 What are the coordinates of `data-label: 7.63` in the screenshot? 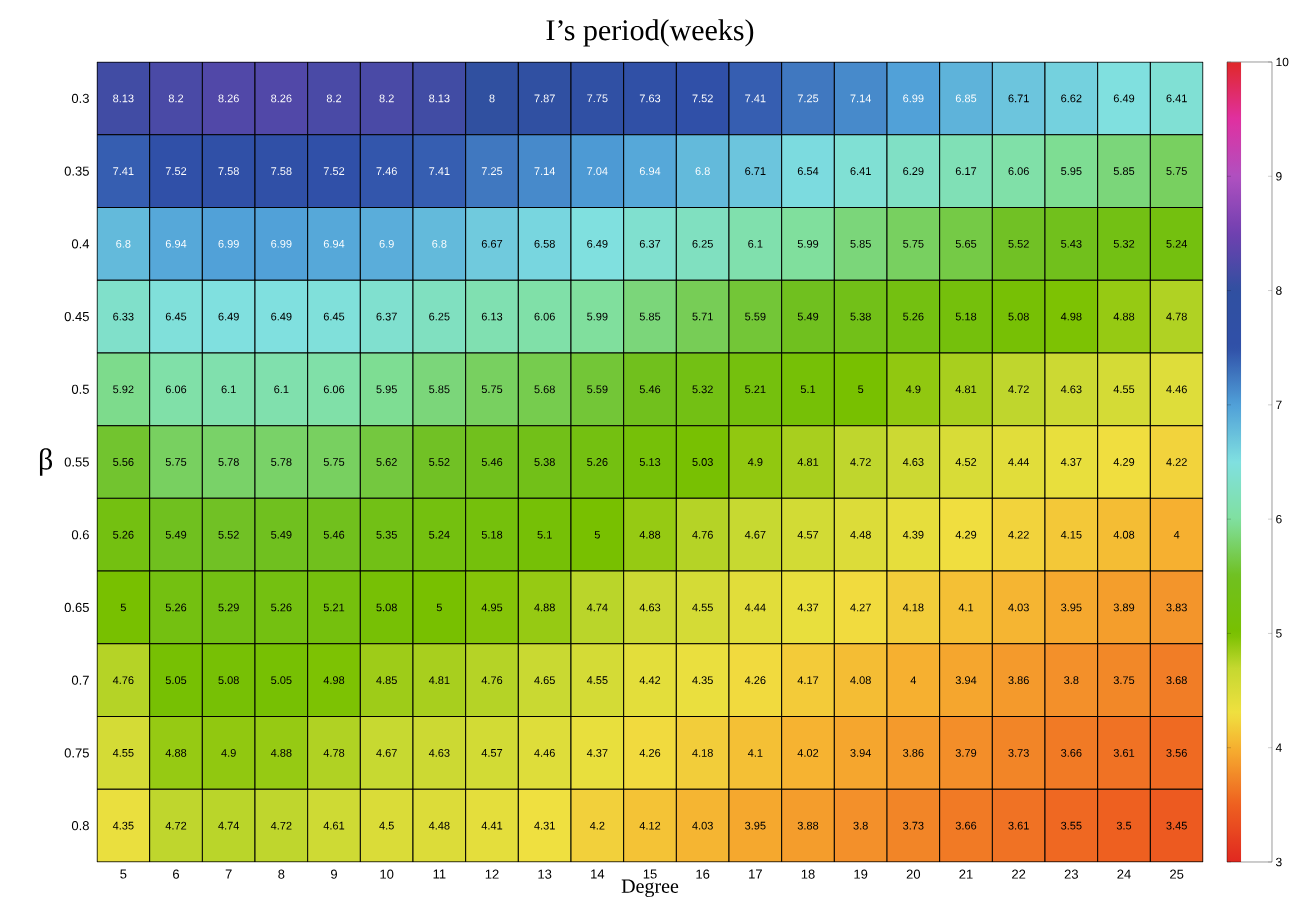 It's located at (650, 98).